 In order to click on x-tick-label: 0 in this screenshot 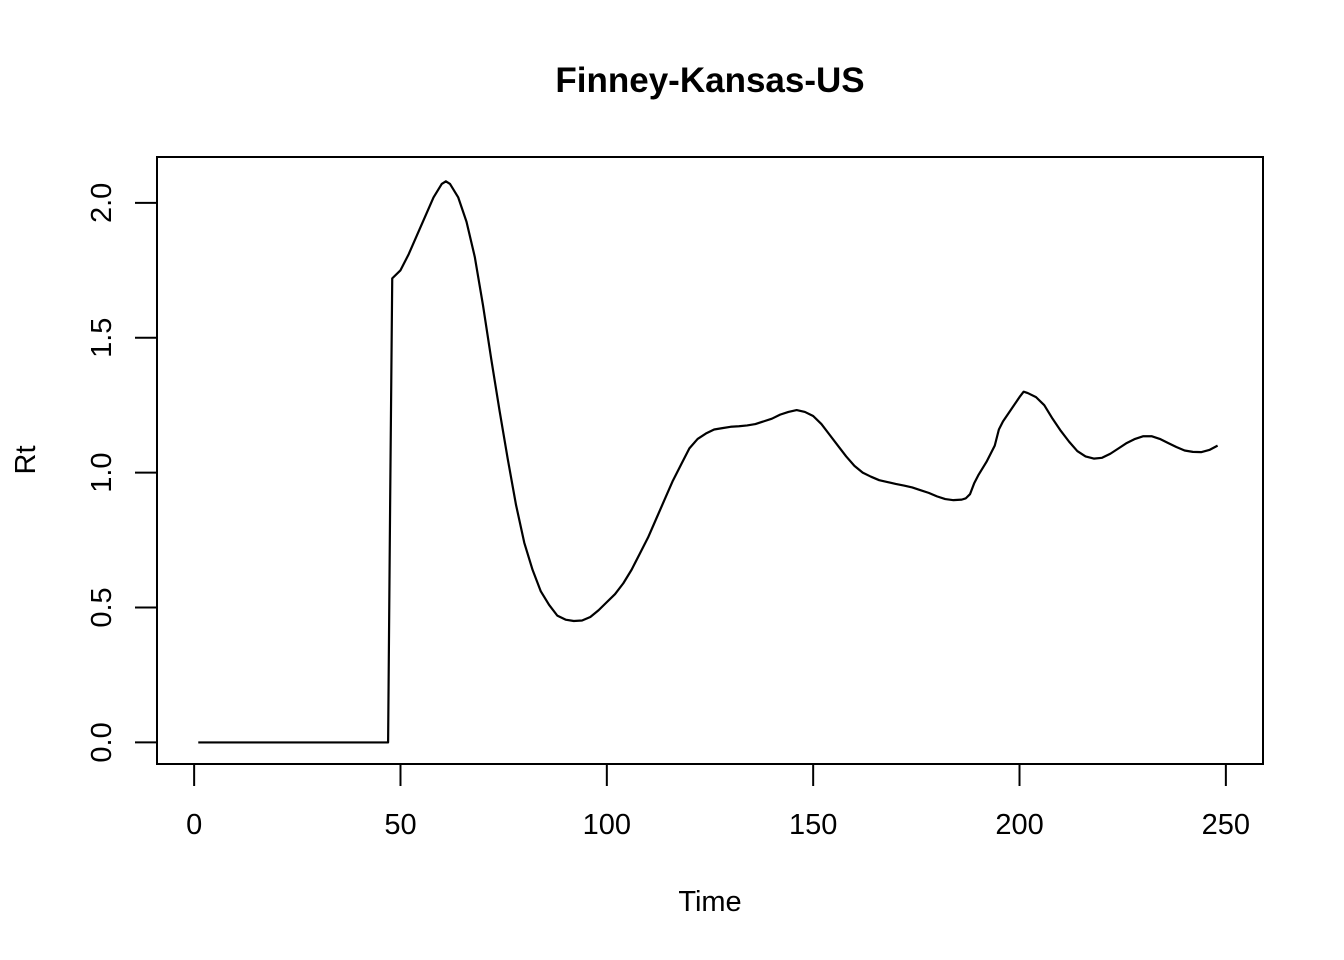, I will do `click(194, 825)`.